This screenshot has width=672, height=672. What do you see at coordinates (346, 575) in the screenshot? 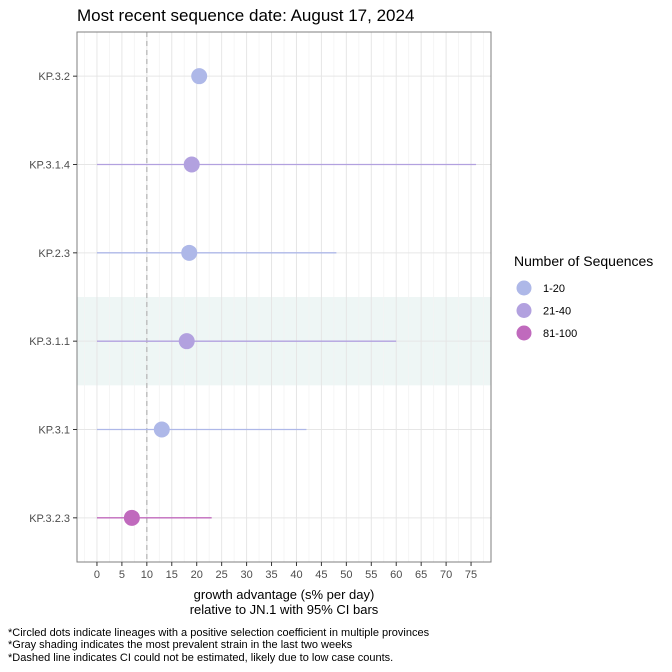
I see `x-tick-label: 50` at bounding box center [346, 575].